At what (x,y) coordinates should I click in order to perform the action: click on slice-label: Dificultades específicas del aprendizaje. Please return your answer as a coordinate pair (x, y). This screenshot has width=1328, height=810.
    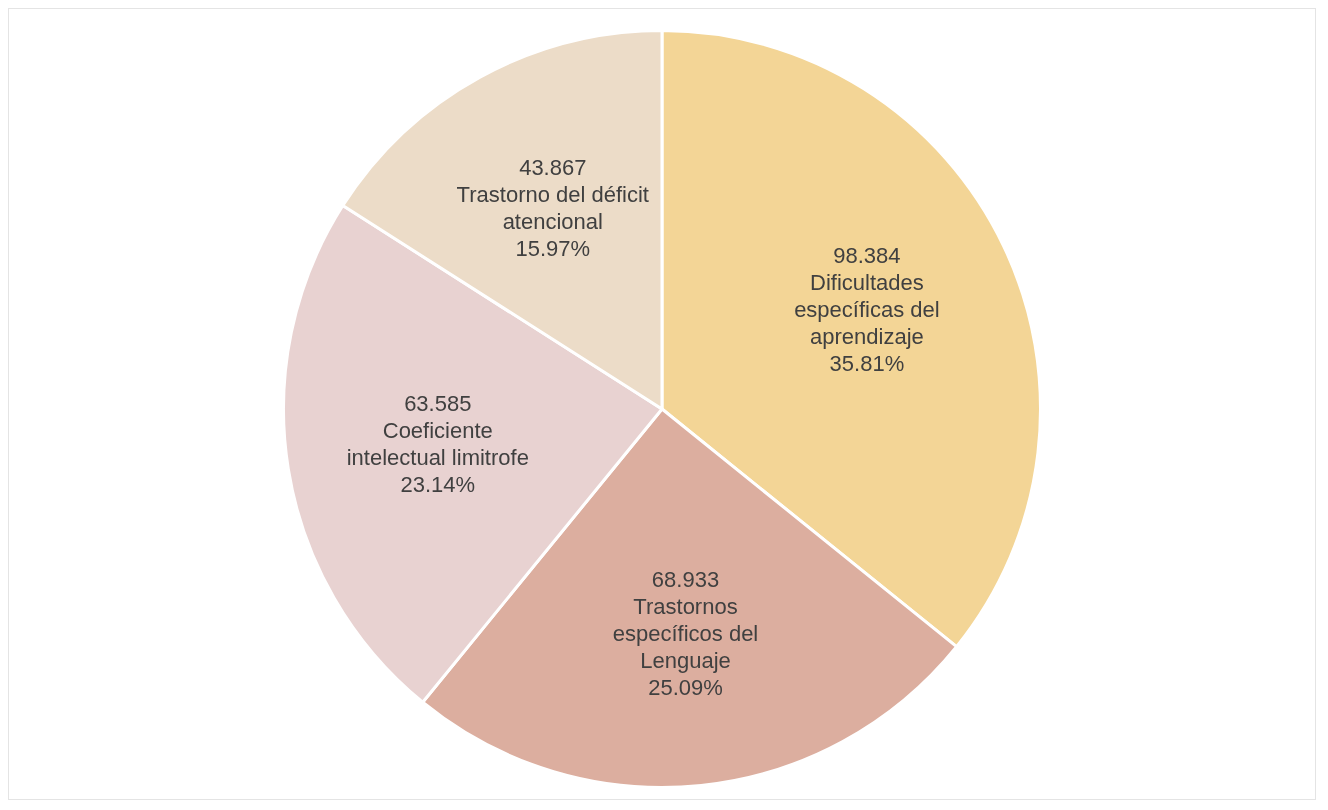
    Looking at the image, I should click on (867, 310).